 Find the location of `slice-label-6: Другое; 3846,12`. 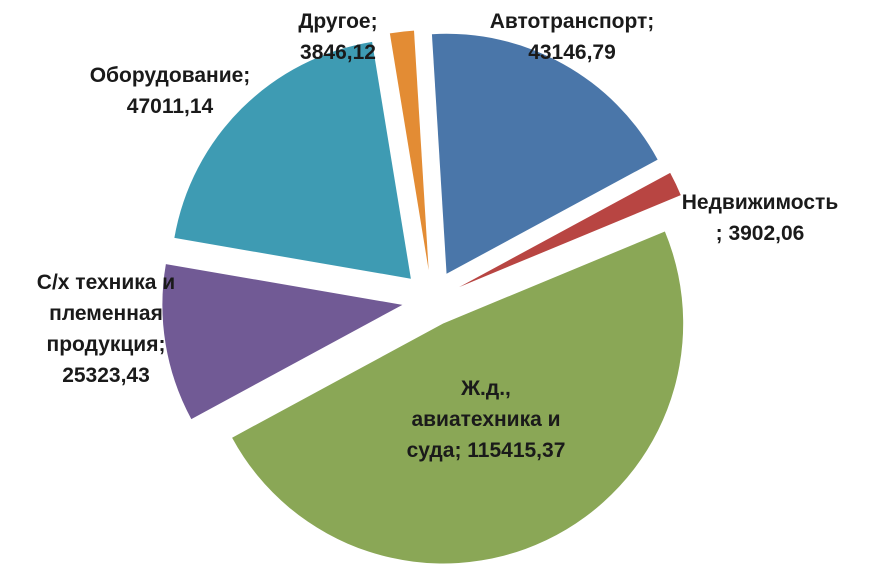

slice-label-6: Другое; 3846,12 is located at coordinates (337, 37).